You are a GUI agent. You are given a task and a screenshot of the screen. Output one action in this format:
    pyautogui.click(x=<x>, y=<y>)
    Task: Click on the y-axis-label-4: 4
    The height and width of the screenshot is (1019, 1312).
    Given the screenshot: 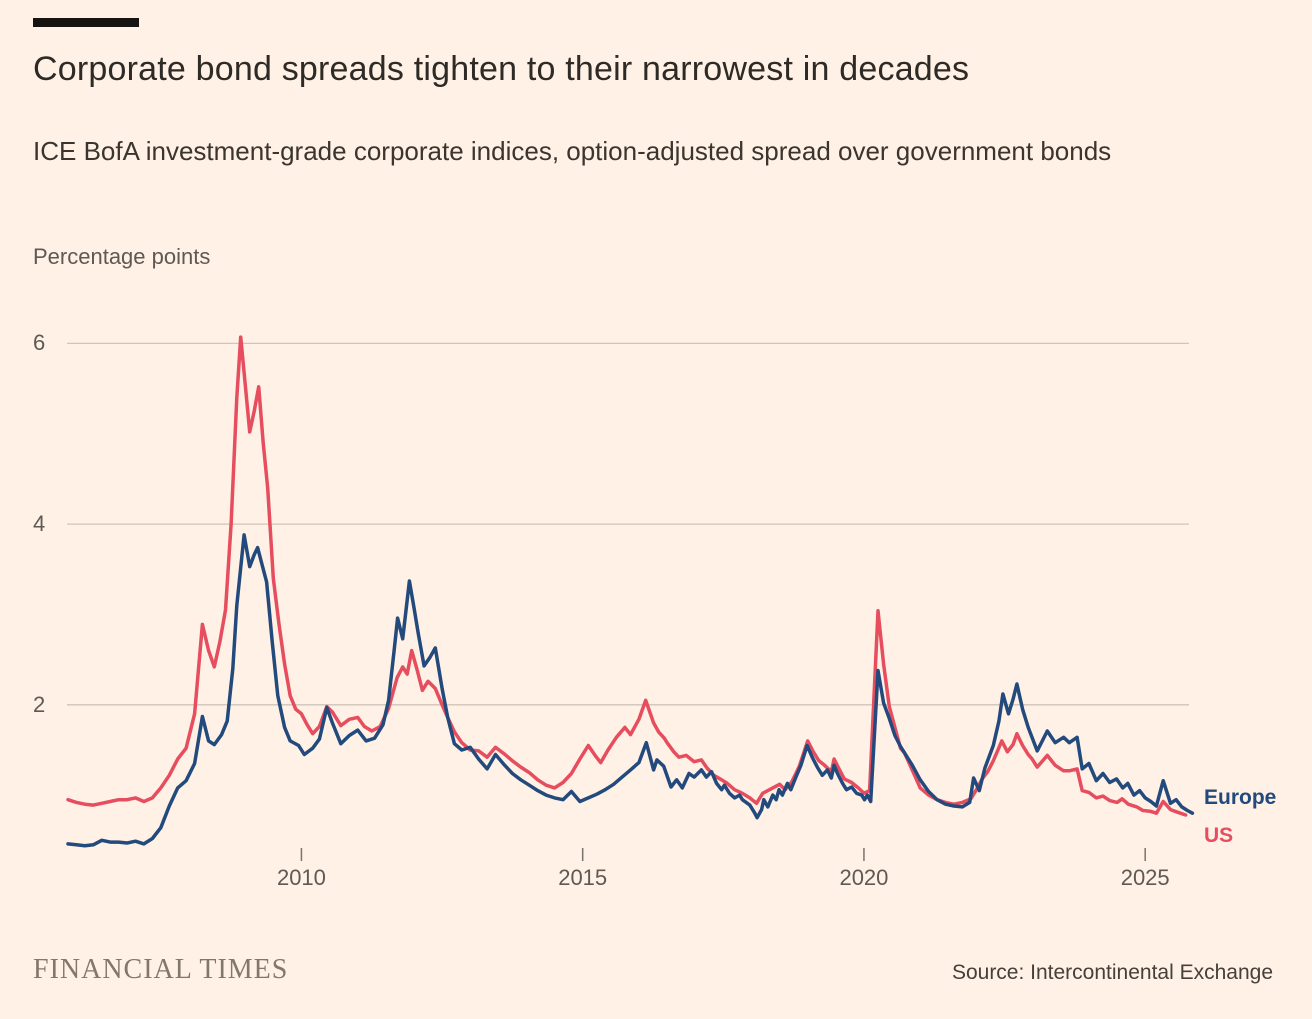 What is the action you would take?
    pyautogui.click(x=39, y=524)
    